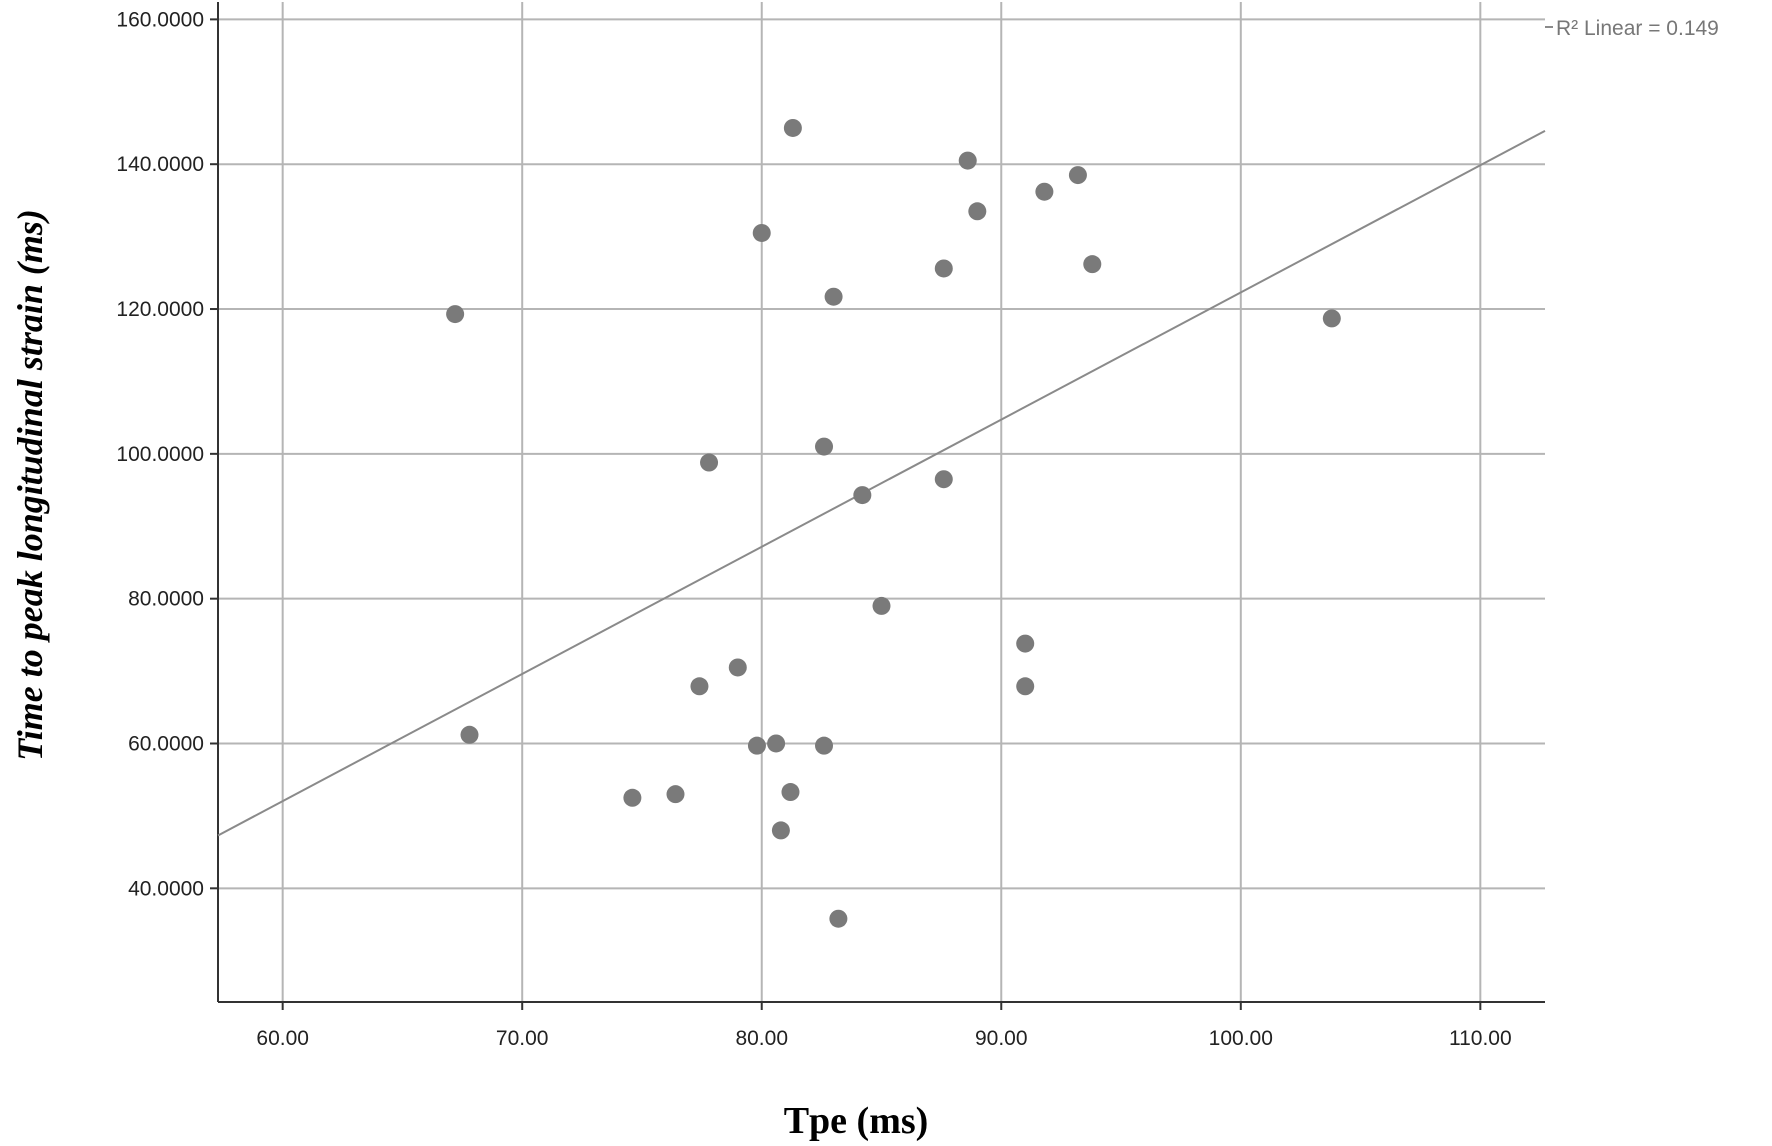  I want to click on y-tick-label: 120.0000, so click(160, 309).